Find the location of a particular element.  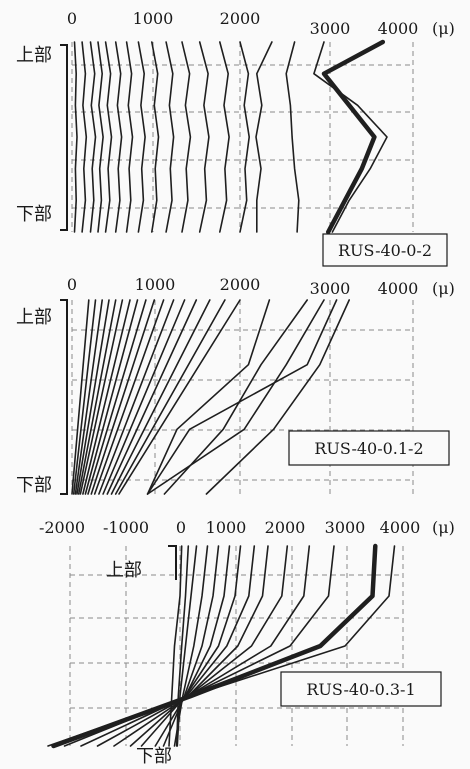

panel3-x-ticks: -2000 -1000 0 1000 2000 3000 4000 (μ) is located at coordinates (247, 527).